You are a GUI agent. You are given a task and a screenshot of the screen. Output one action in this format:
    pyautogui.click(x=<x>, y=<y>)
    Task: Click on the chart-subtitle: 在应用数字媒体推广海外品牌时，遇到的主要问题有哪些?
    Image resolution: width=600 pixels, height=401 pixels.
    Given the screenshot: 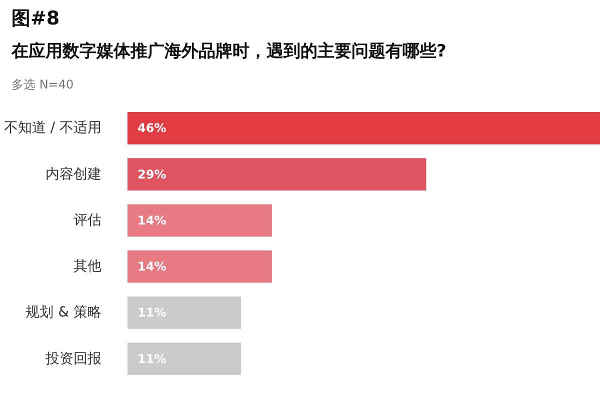 What is the action you would take?
    pyautogui.click(x=228, y=52)
    